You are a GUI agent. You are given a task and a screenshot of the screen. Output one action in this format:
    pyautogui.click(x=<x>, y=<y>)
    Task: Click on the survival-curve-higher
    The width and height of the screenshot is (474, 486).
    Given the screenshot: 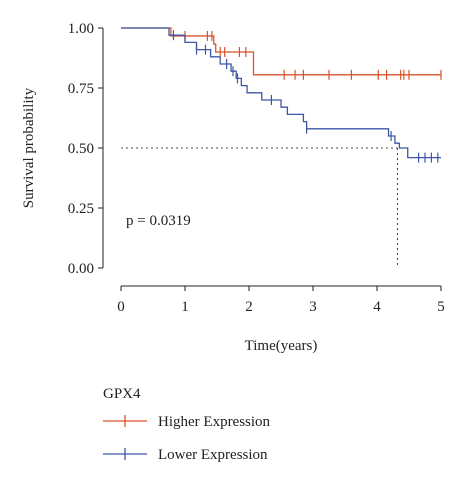 What is the action you would take?
    pyautogui.click(x=281, y=51)
    